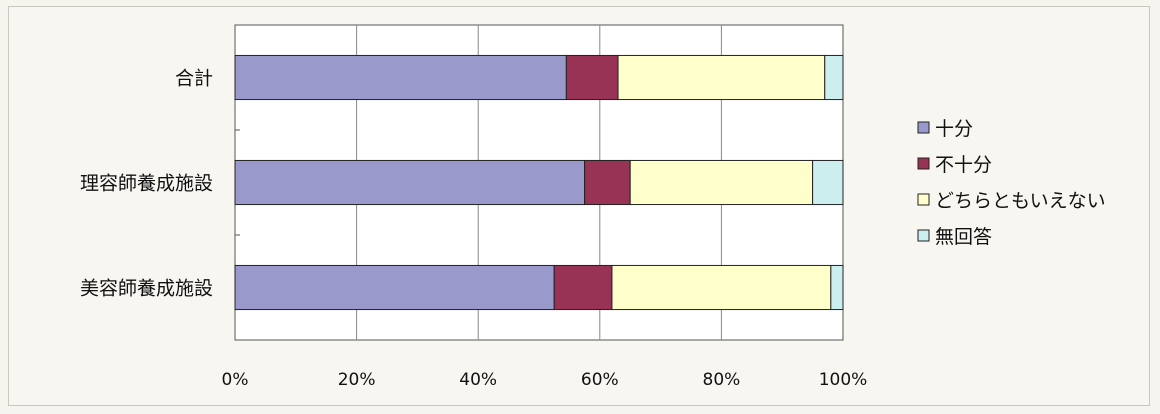 This screenshot has width=1160, height=414. What do you see at coordinates (722, 380) in the screenshot?
I see `x-tick-label-4: 80%` at bounding box center [722, 380].